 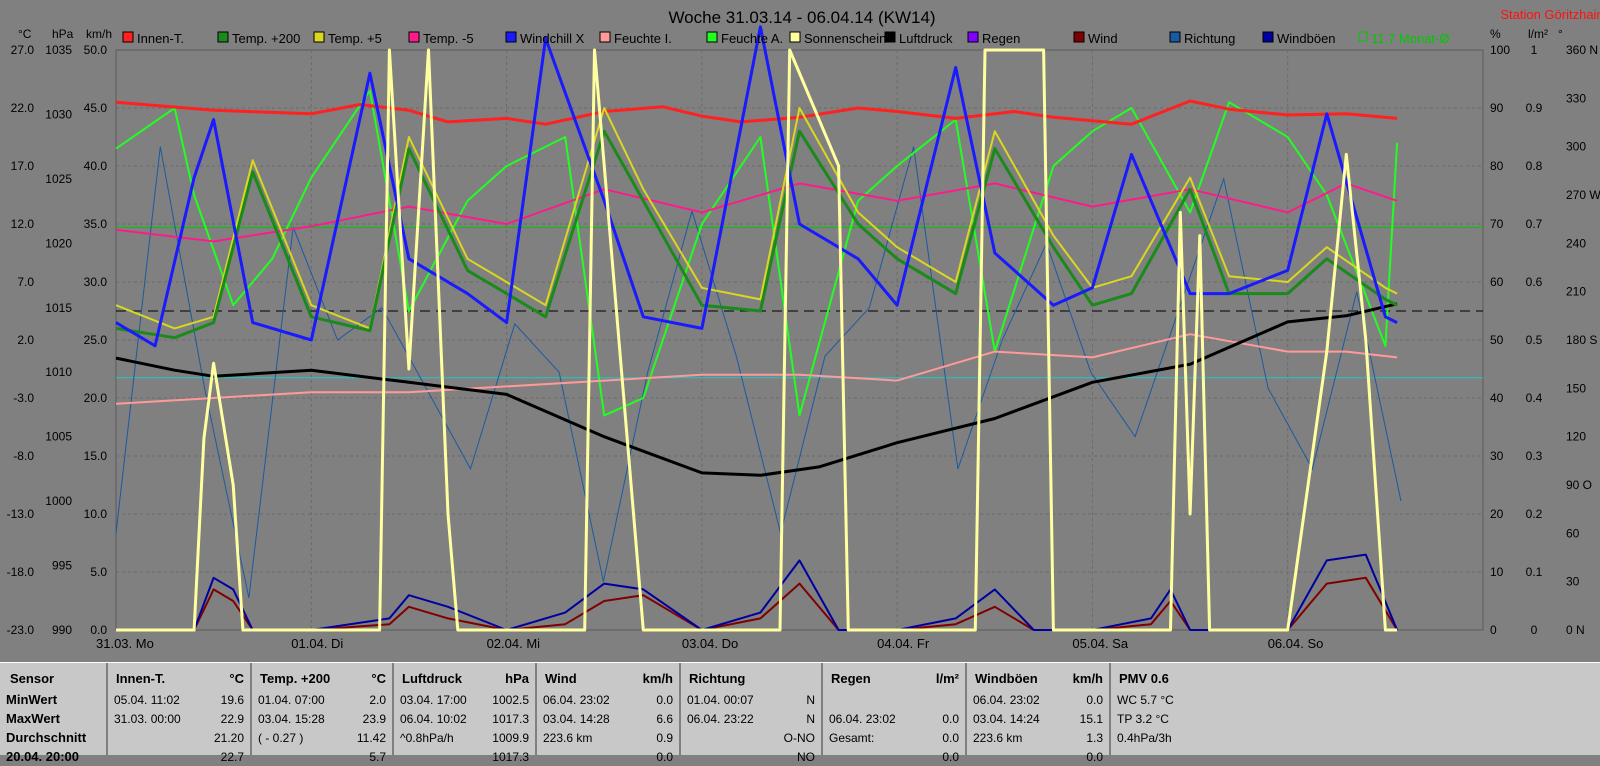 What do you see at coordinates (1497, 224) in the screenshot?
I see `percent-tick-label: 70` at bounding box center [1497, 224].